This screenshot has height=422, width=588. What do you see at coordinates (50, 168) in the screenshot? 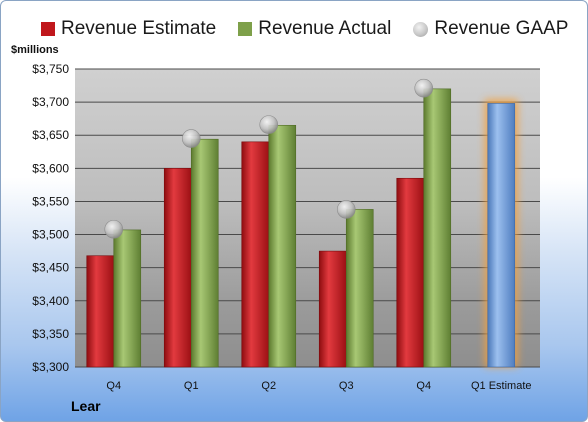
I see `y-tick-label: $3,600` at bounding box center [50, 168].